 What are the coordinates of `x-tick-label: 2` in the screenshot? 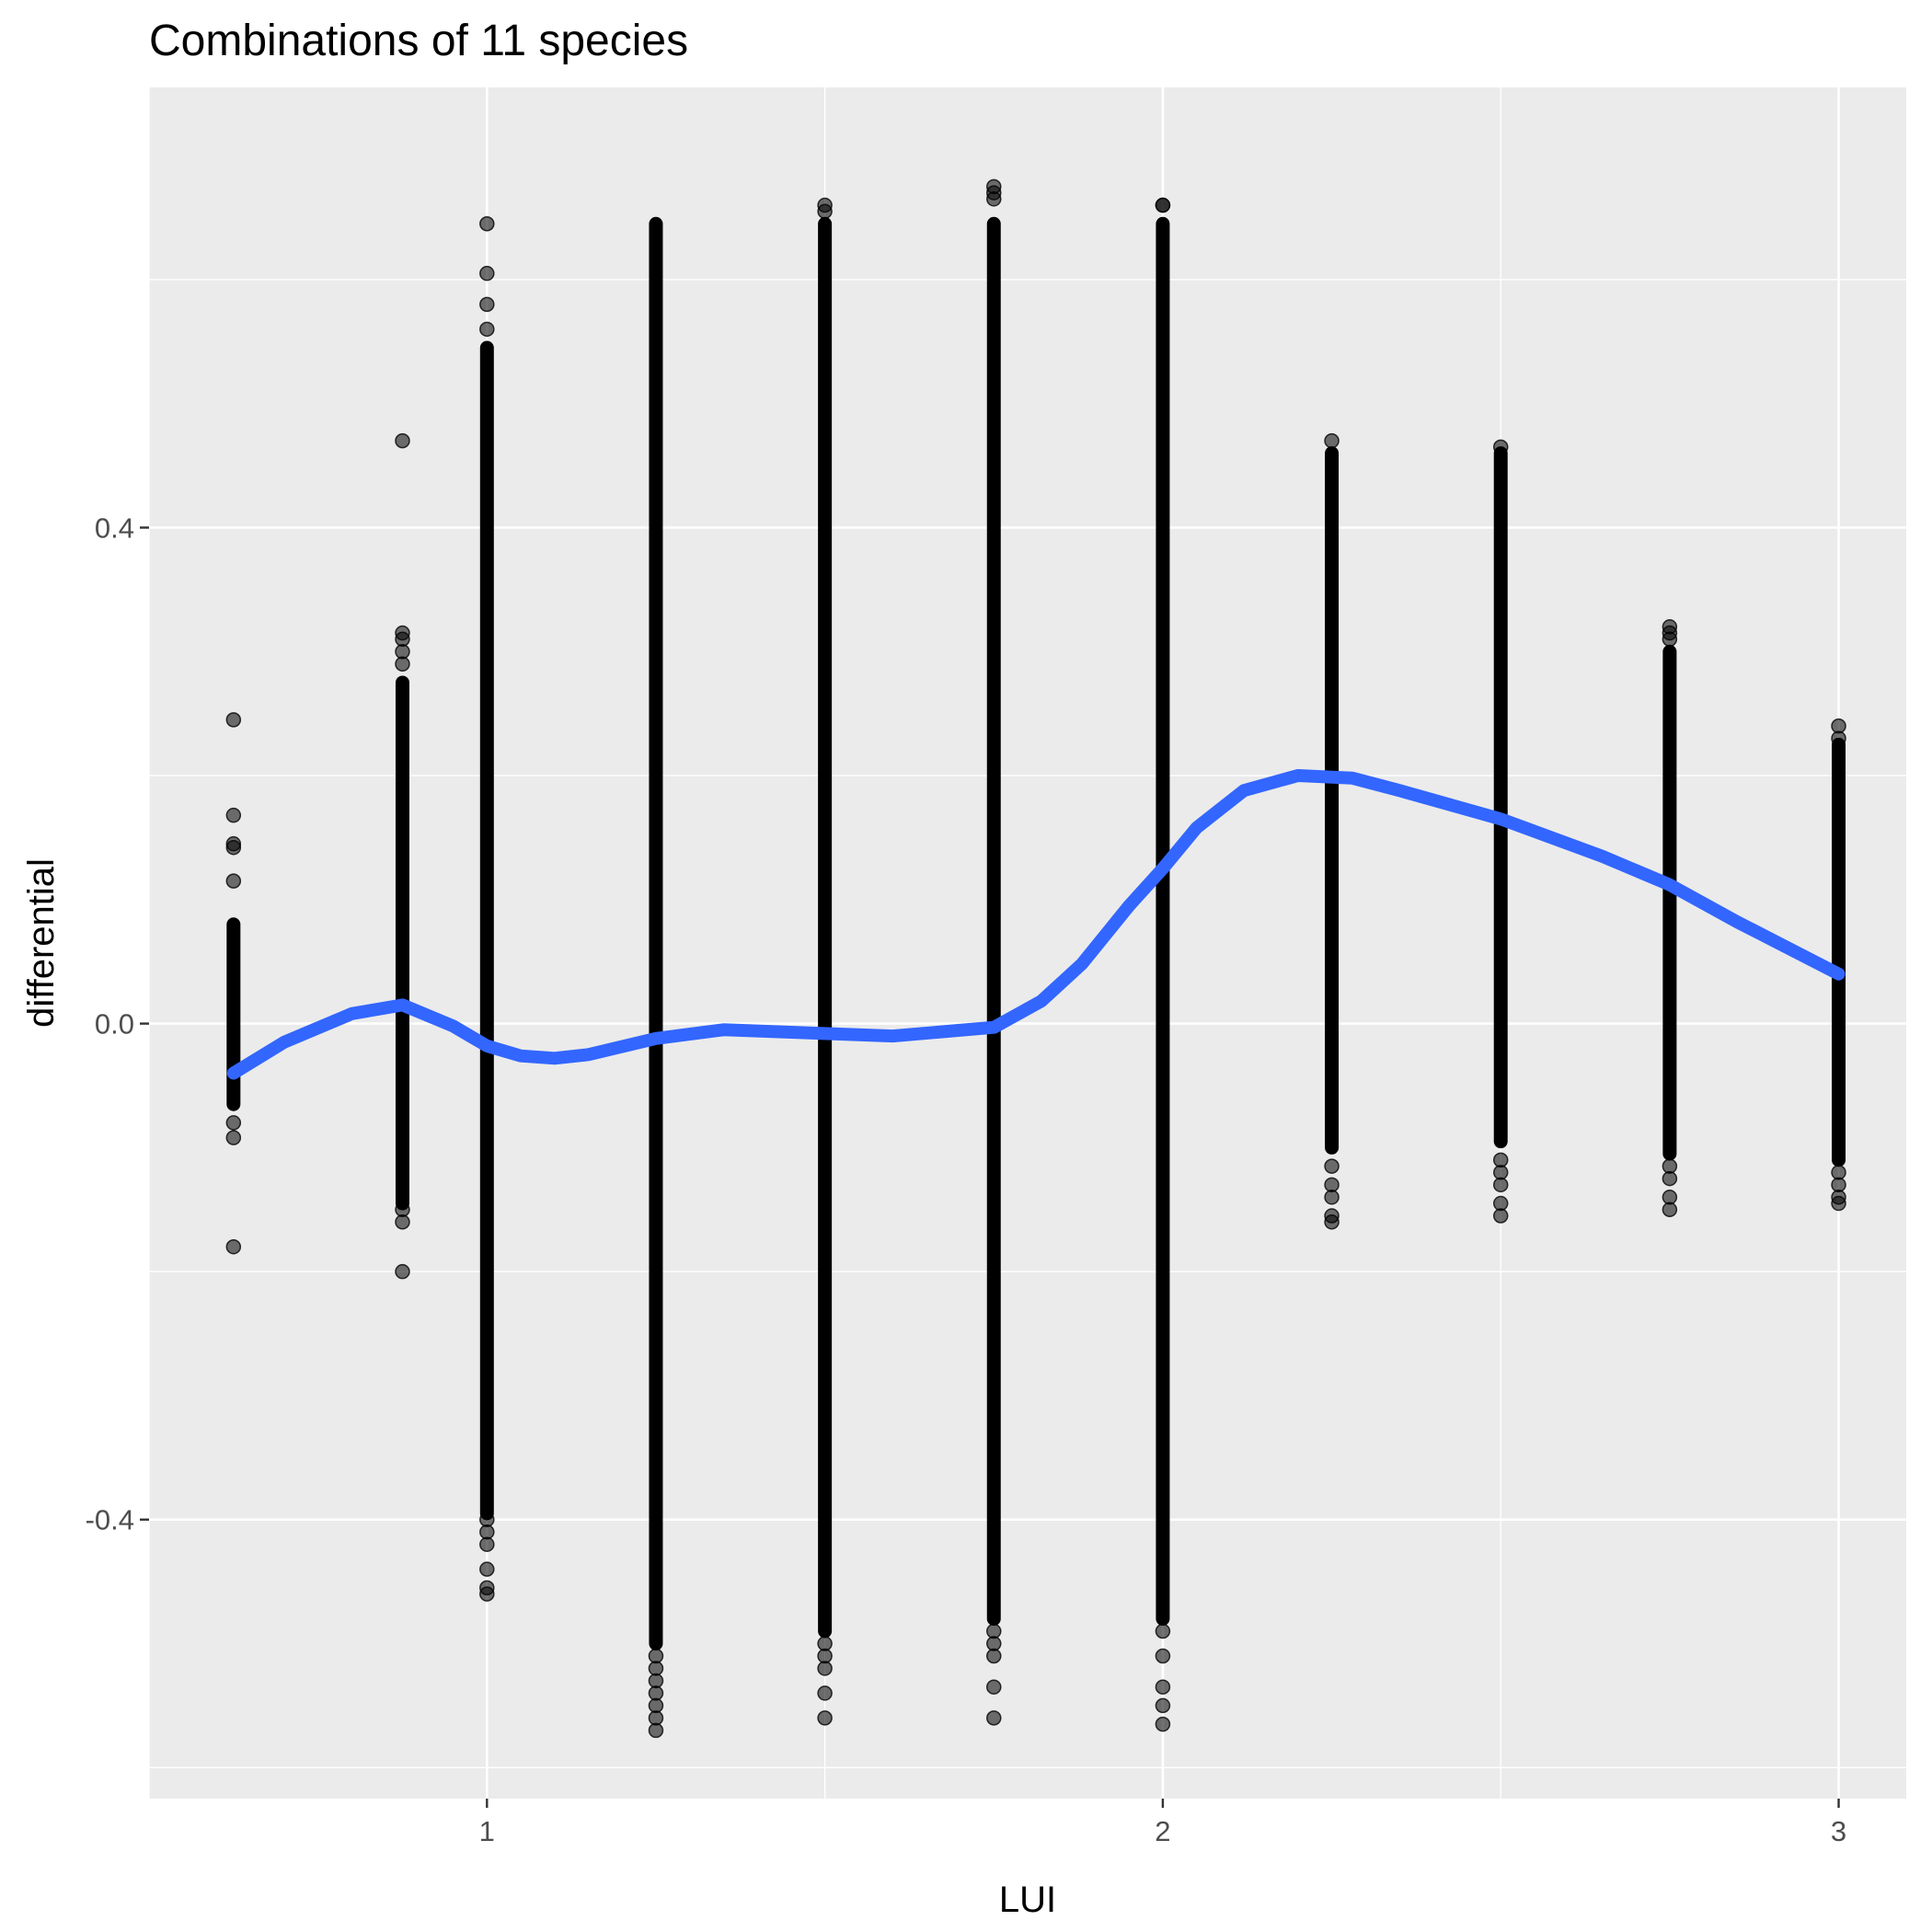 It's located at (1162, 1831).